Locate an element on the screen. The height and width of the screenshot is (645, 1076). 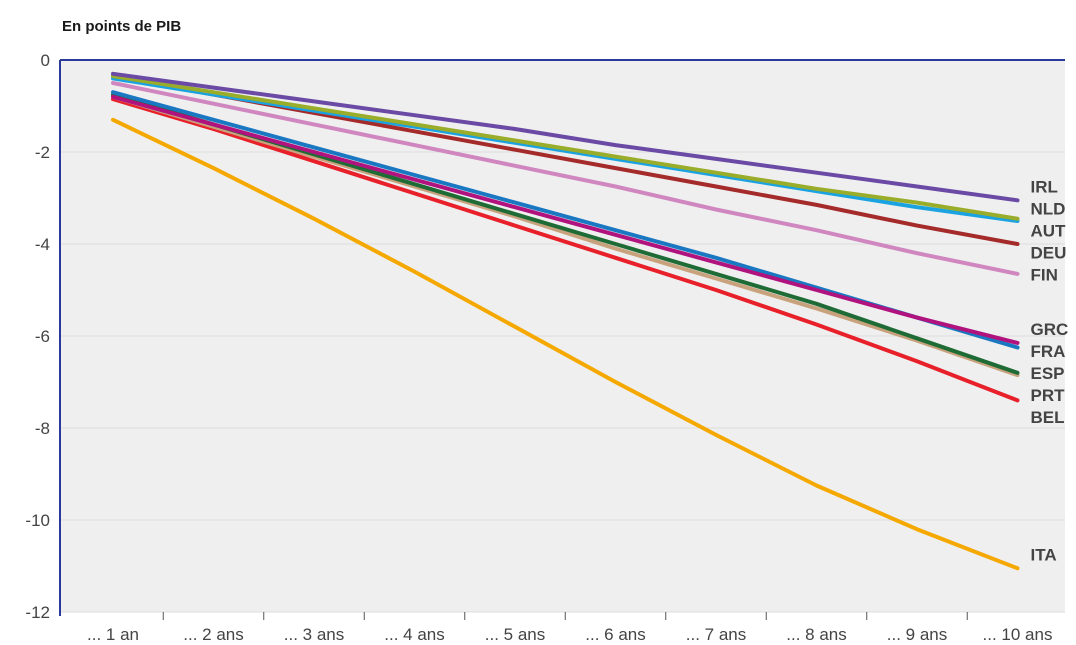
series-label-fra: FRA is located at coordinates (1048, 351).